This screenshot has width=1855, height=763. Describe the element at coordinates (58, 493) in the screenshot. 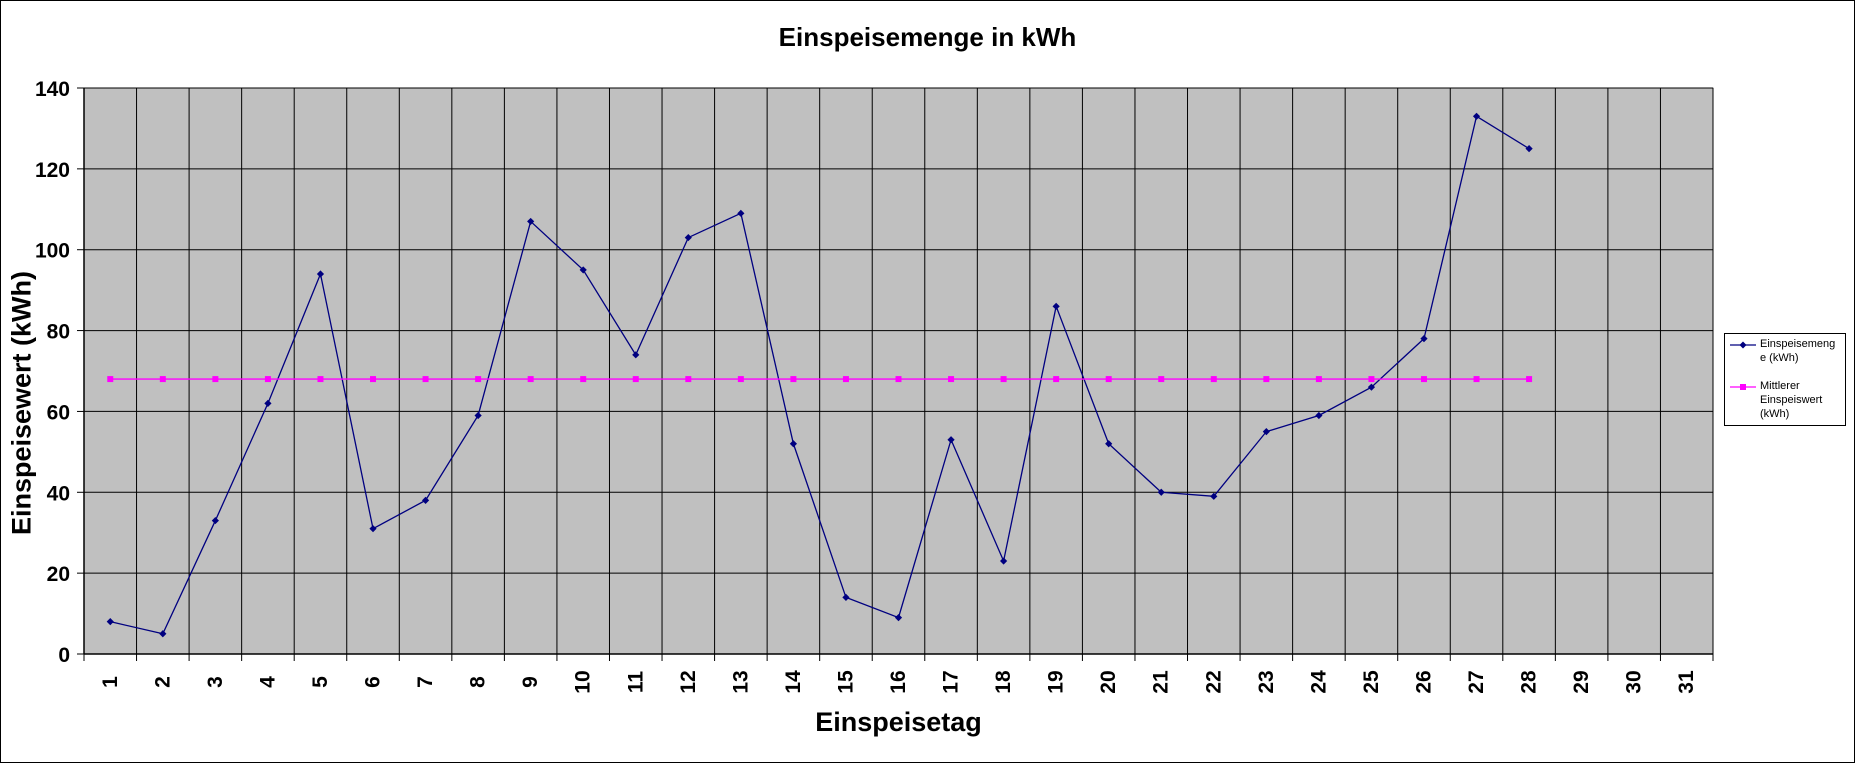

I see `y-tick-label: 40` at that location.